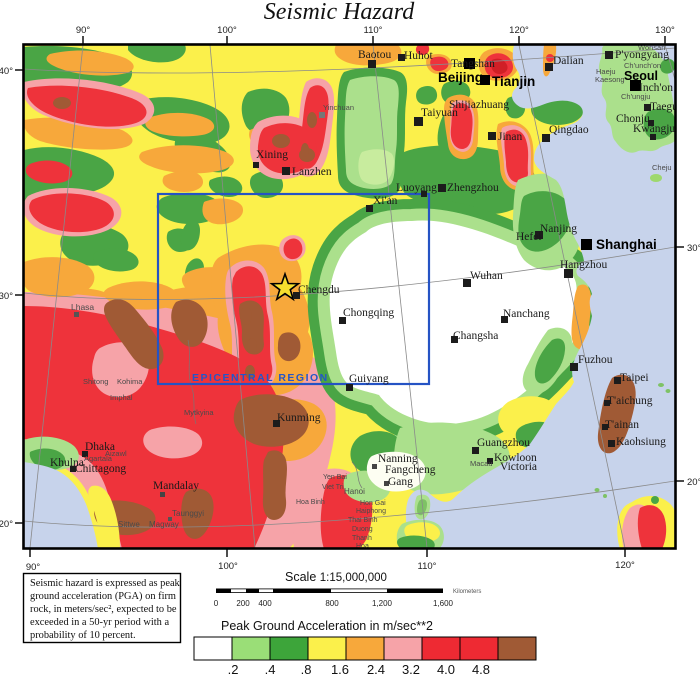 The height and width of the screenshot is (677, 700). What do you see at coordinates (443, 603) in the screenshot?
I see `svg-text: 1,600` at bounding box center [443, 603].